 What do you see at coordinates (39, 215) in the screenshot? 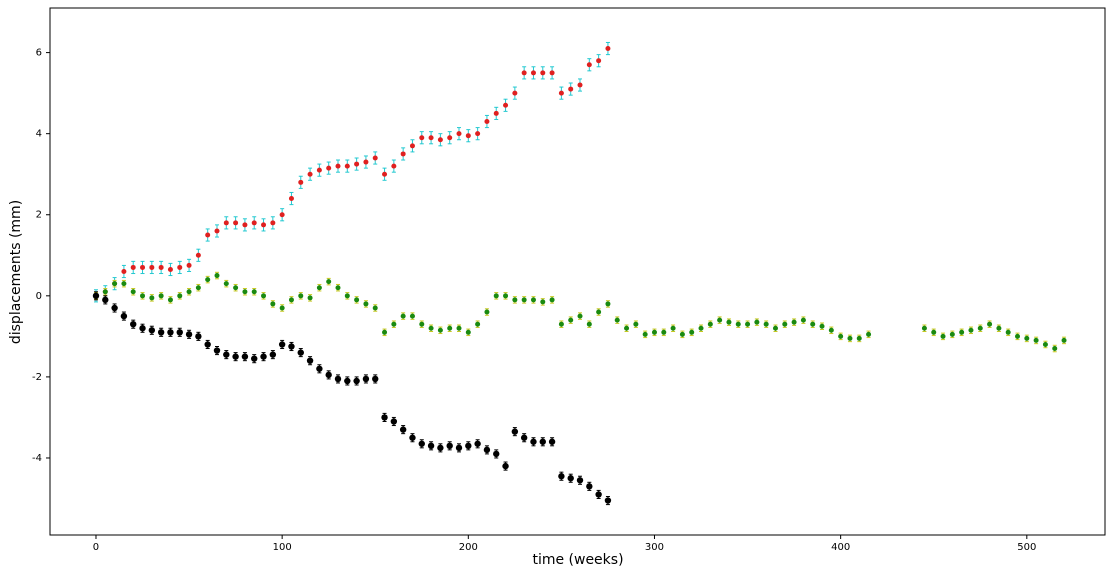
I see `y-tick-label: 2` at bounding box center [39, 215].